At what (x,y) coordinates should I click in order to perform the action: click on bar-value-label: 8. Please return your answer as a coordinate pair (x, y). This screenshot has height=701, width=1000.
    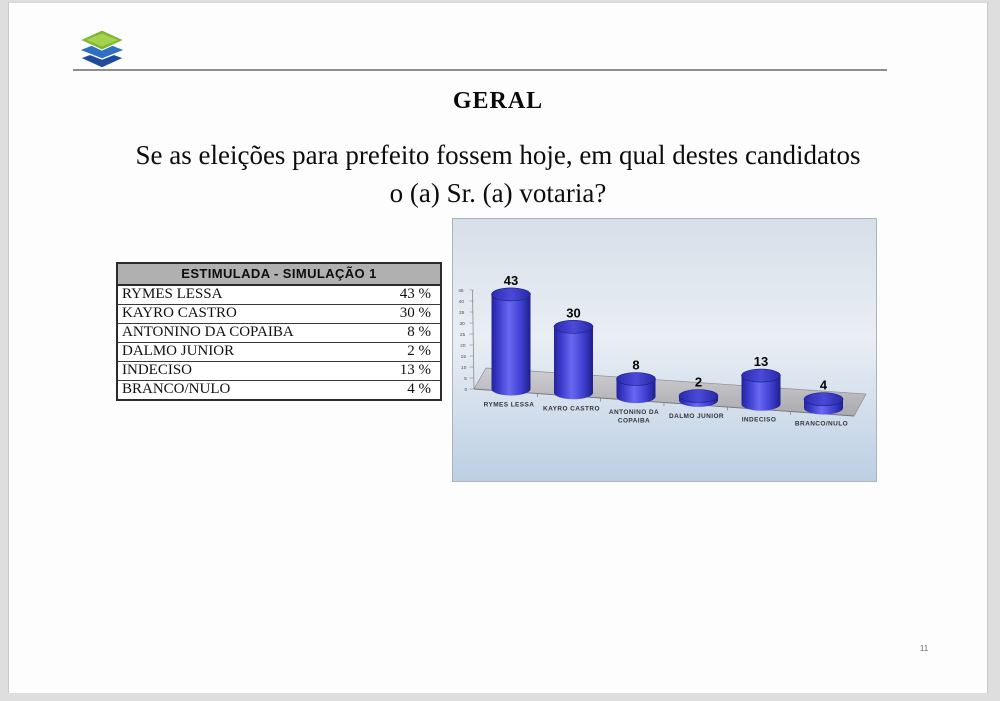
    Looking at the image, I should click on (635, 365).